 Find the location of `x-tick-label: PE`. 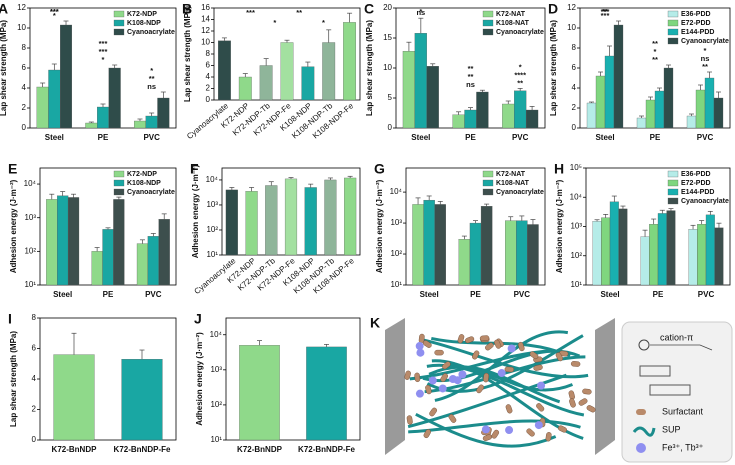

x-tick-label: PE is located at coordinates (108, 294).